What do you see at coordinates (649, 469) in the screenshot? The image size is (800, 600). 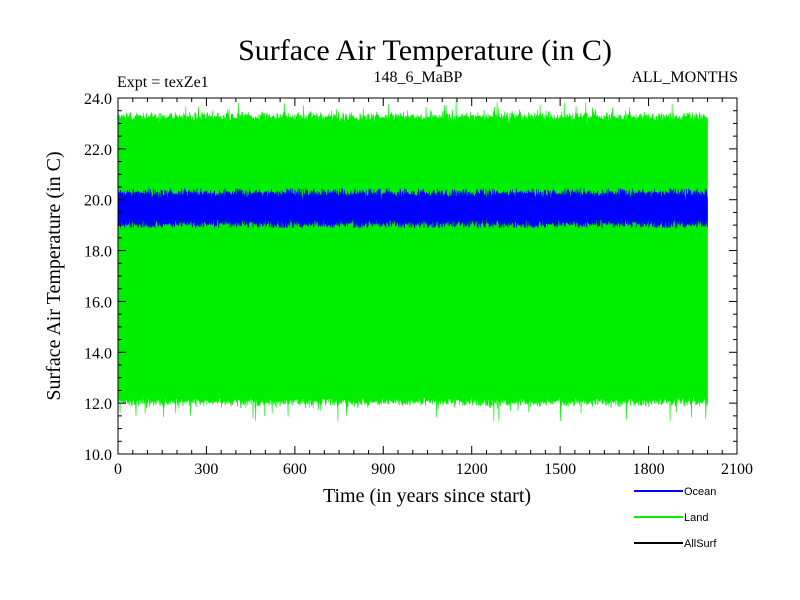 I see `x-tick-label: 1800` at bounding box center [649, 469].